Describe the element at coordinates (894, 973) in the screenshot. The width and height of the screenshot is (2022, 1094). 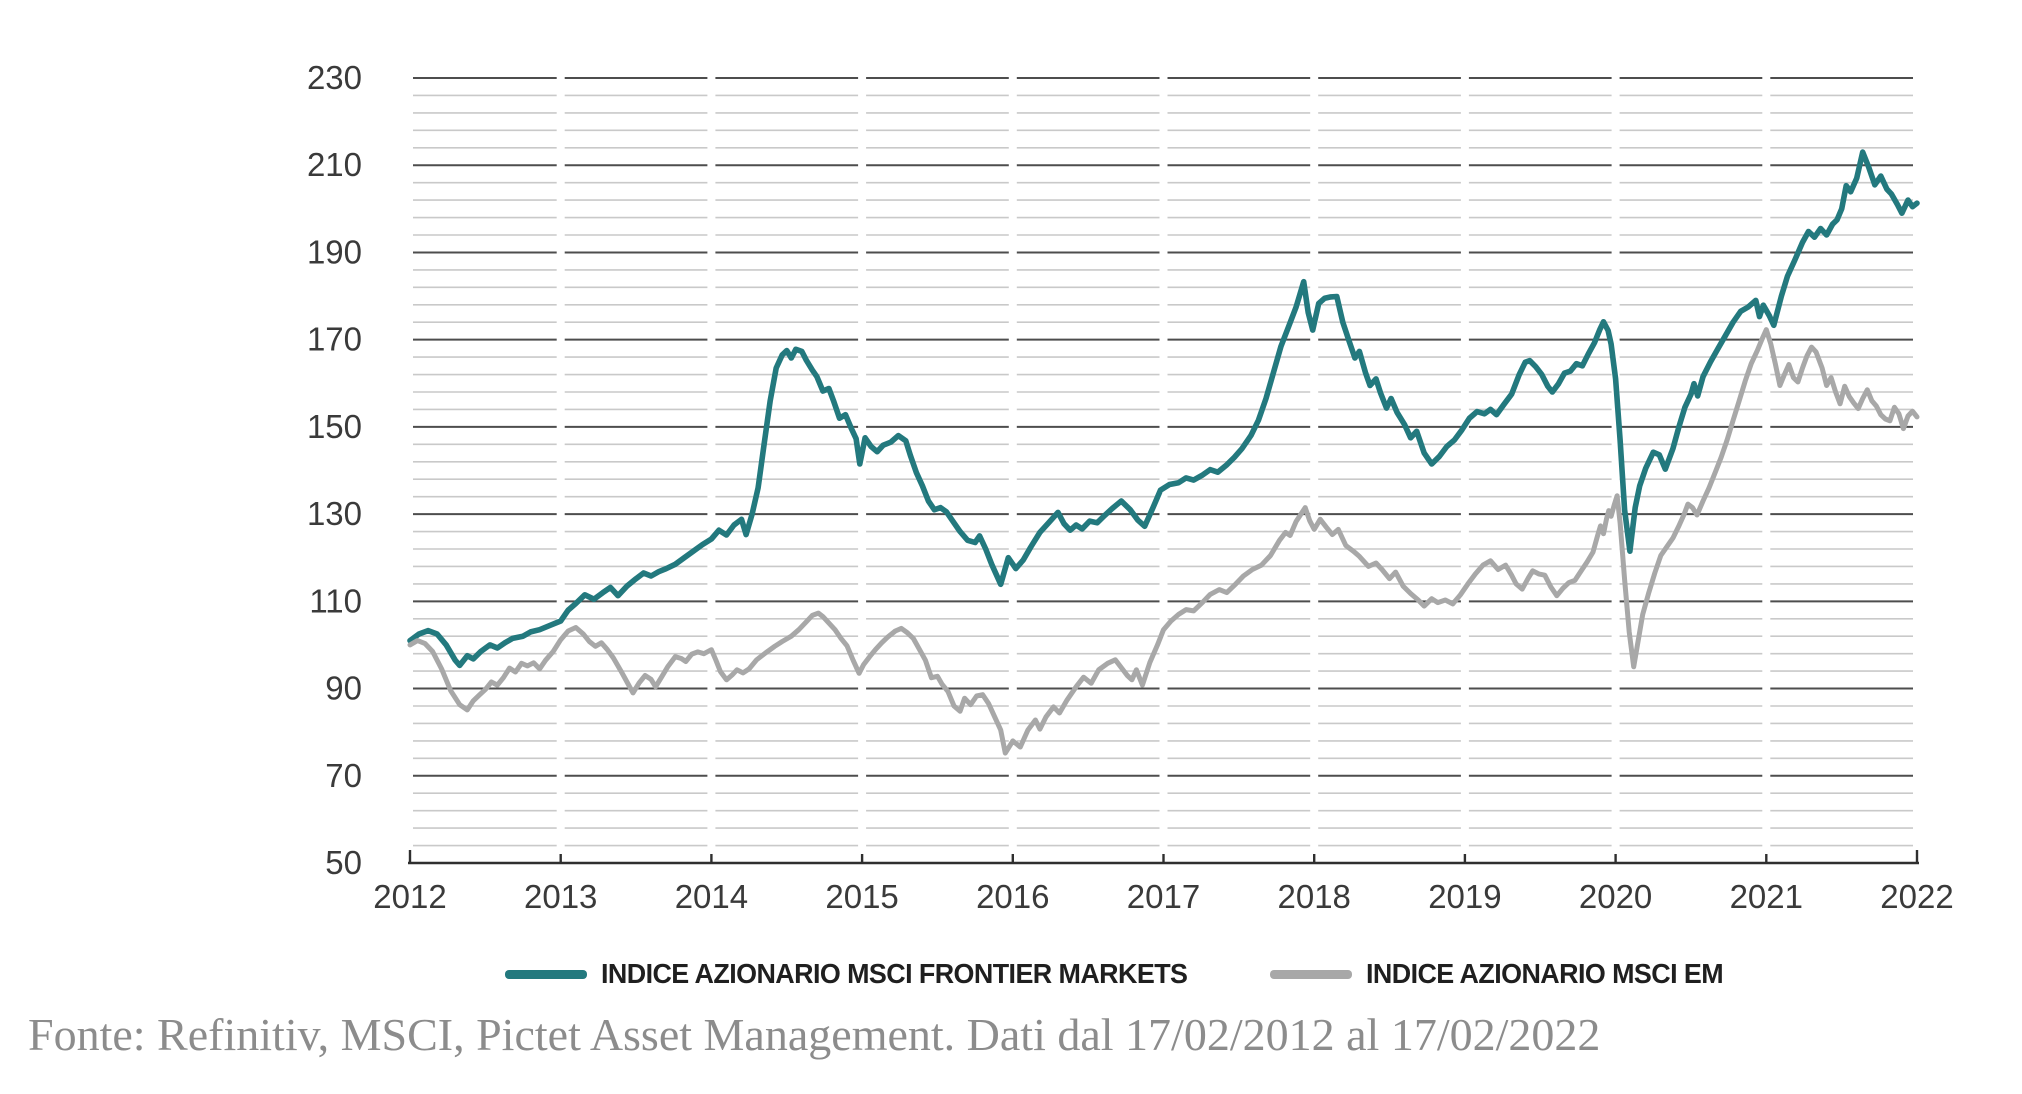
I see `frontier-markets-legend-label: INDICE AZIONARIO MSCI FRONTIER MARKETS` at that location.